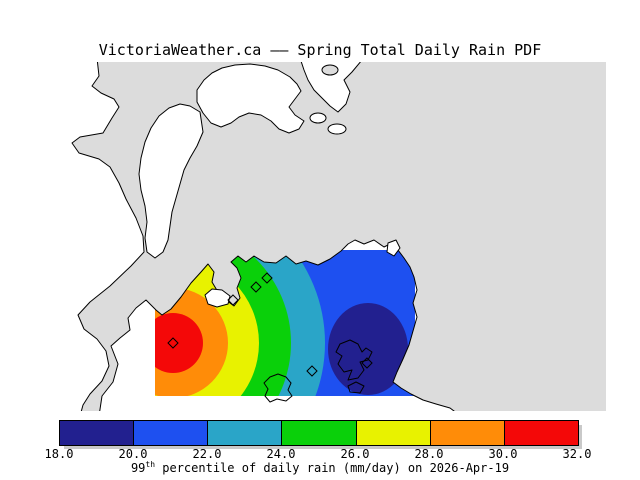 The width and height of the screenshot is (640, 480). What do you see at coordinates (393, 248) in the screenshot?
I see `water-islet-gap` at bounding box center [393, 248].